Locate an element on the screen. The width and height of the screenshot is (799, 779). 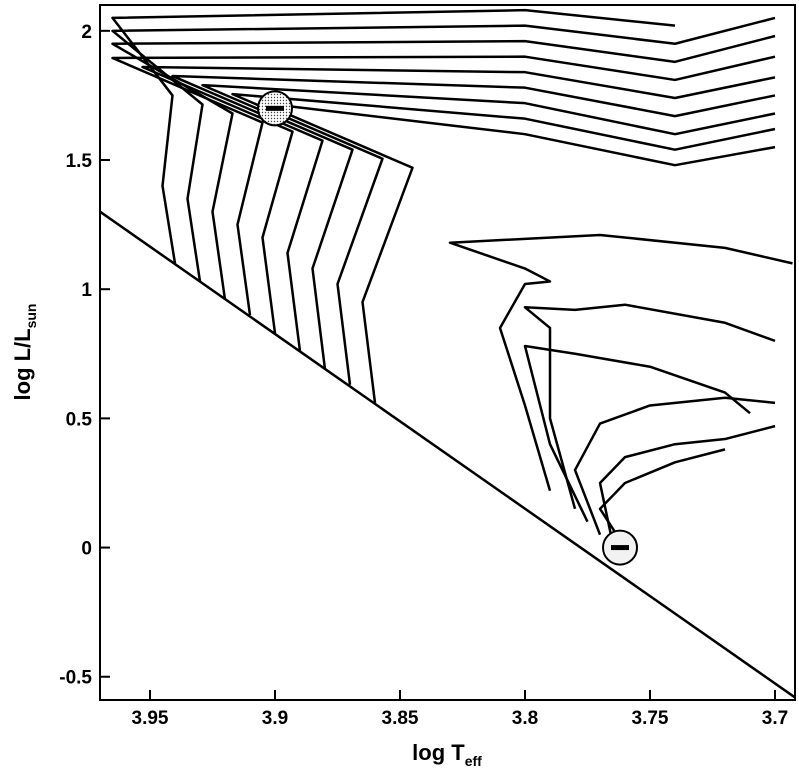
x-tick-label: 3.85 is located at coordinates (400, 718).